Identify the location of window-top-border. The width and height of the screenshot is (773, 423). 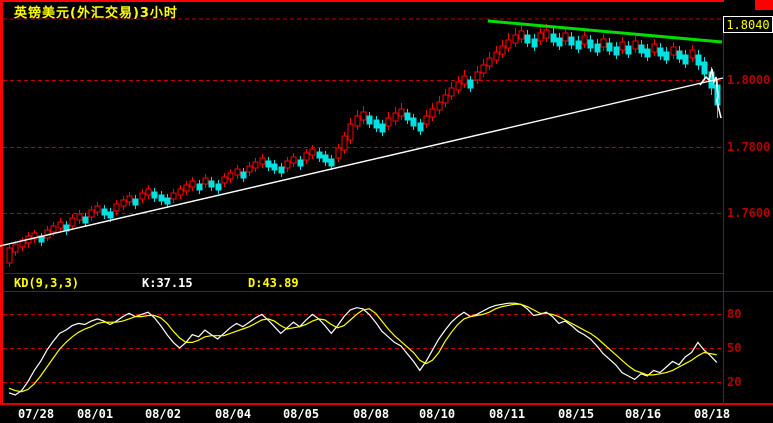
(362, 1).